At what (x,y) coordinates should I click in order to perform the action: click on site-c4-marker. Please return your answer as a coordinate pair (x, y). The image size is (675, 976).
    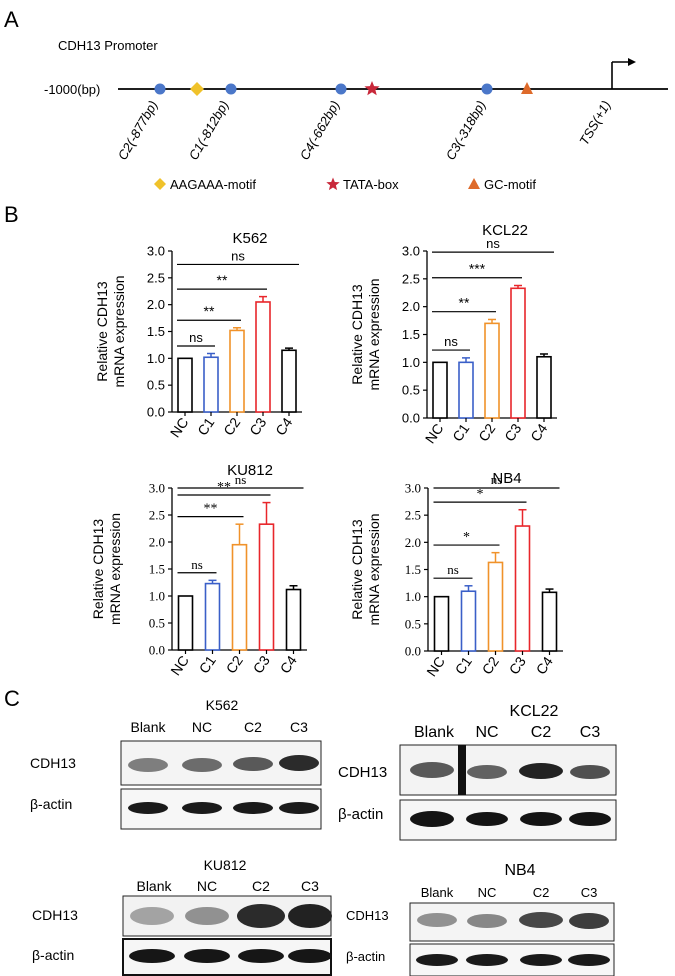
    Looking at the image, I should click on (341, 89).